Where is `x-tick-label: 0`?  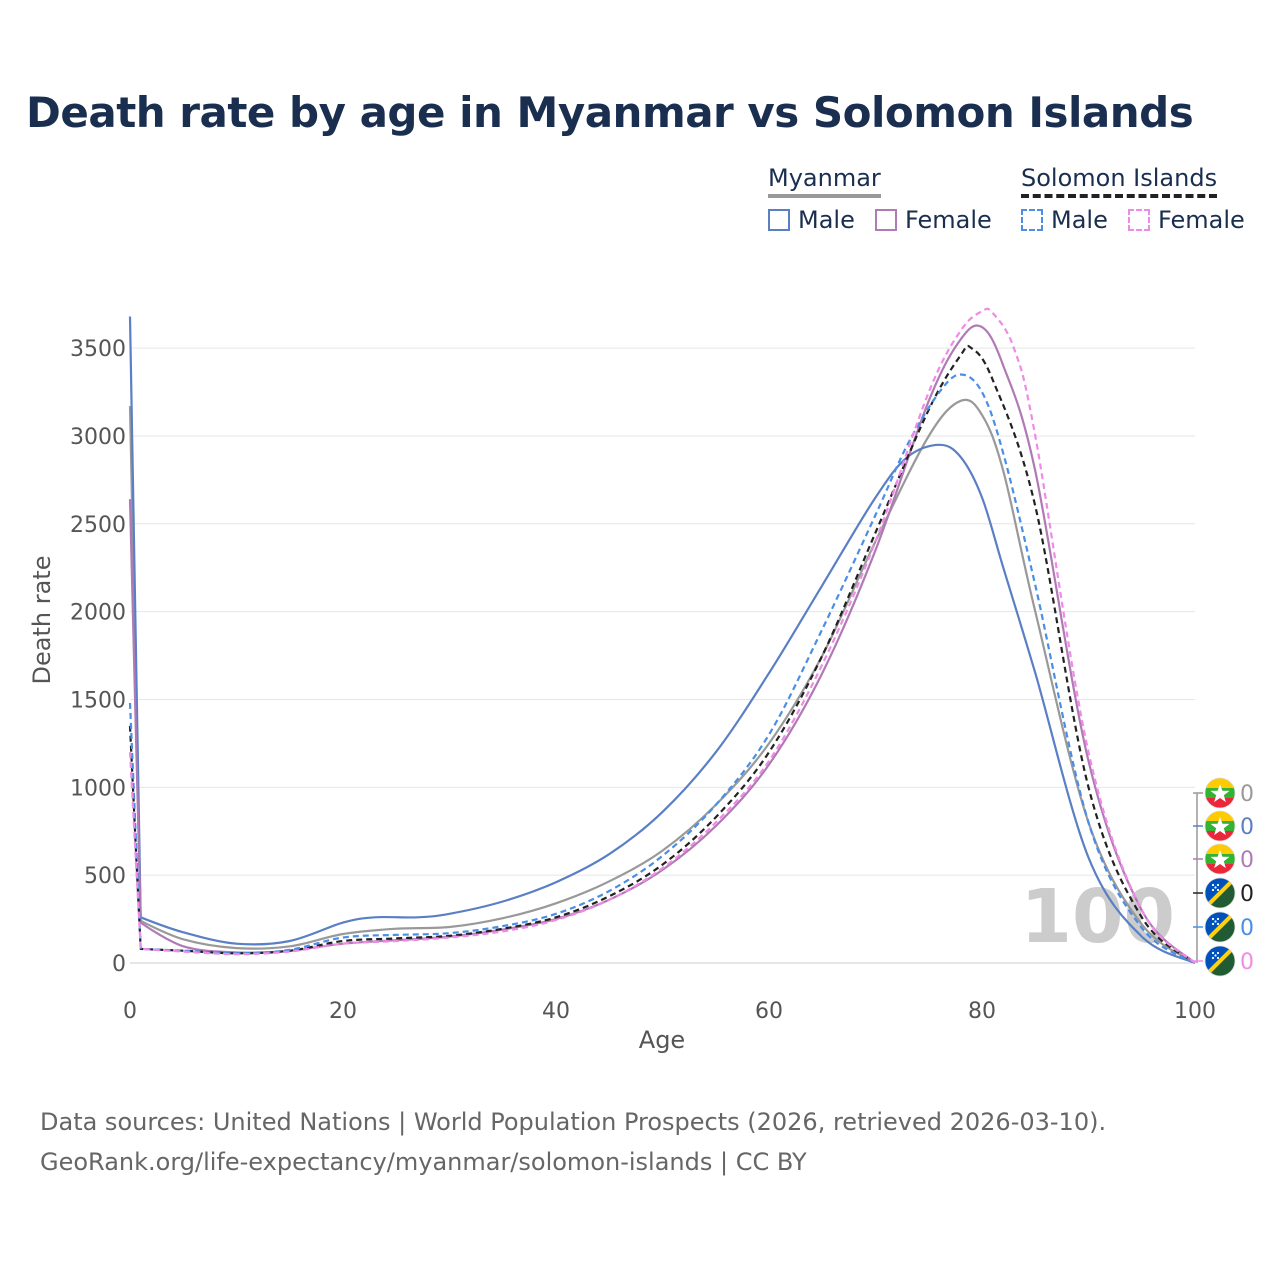
x-tick-label: 0 is located at coordinates (130, 1011).